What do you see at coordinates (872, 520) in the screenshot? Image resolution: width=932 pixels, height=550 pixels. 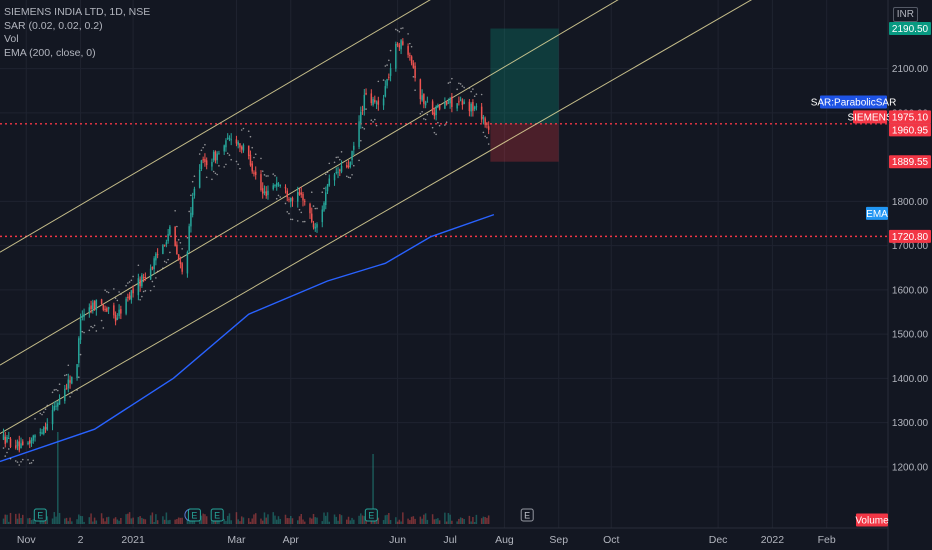 I see `volume-tag-bg` at bounding box center [872, 520].